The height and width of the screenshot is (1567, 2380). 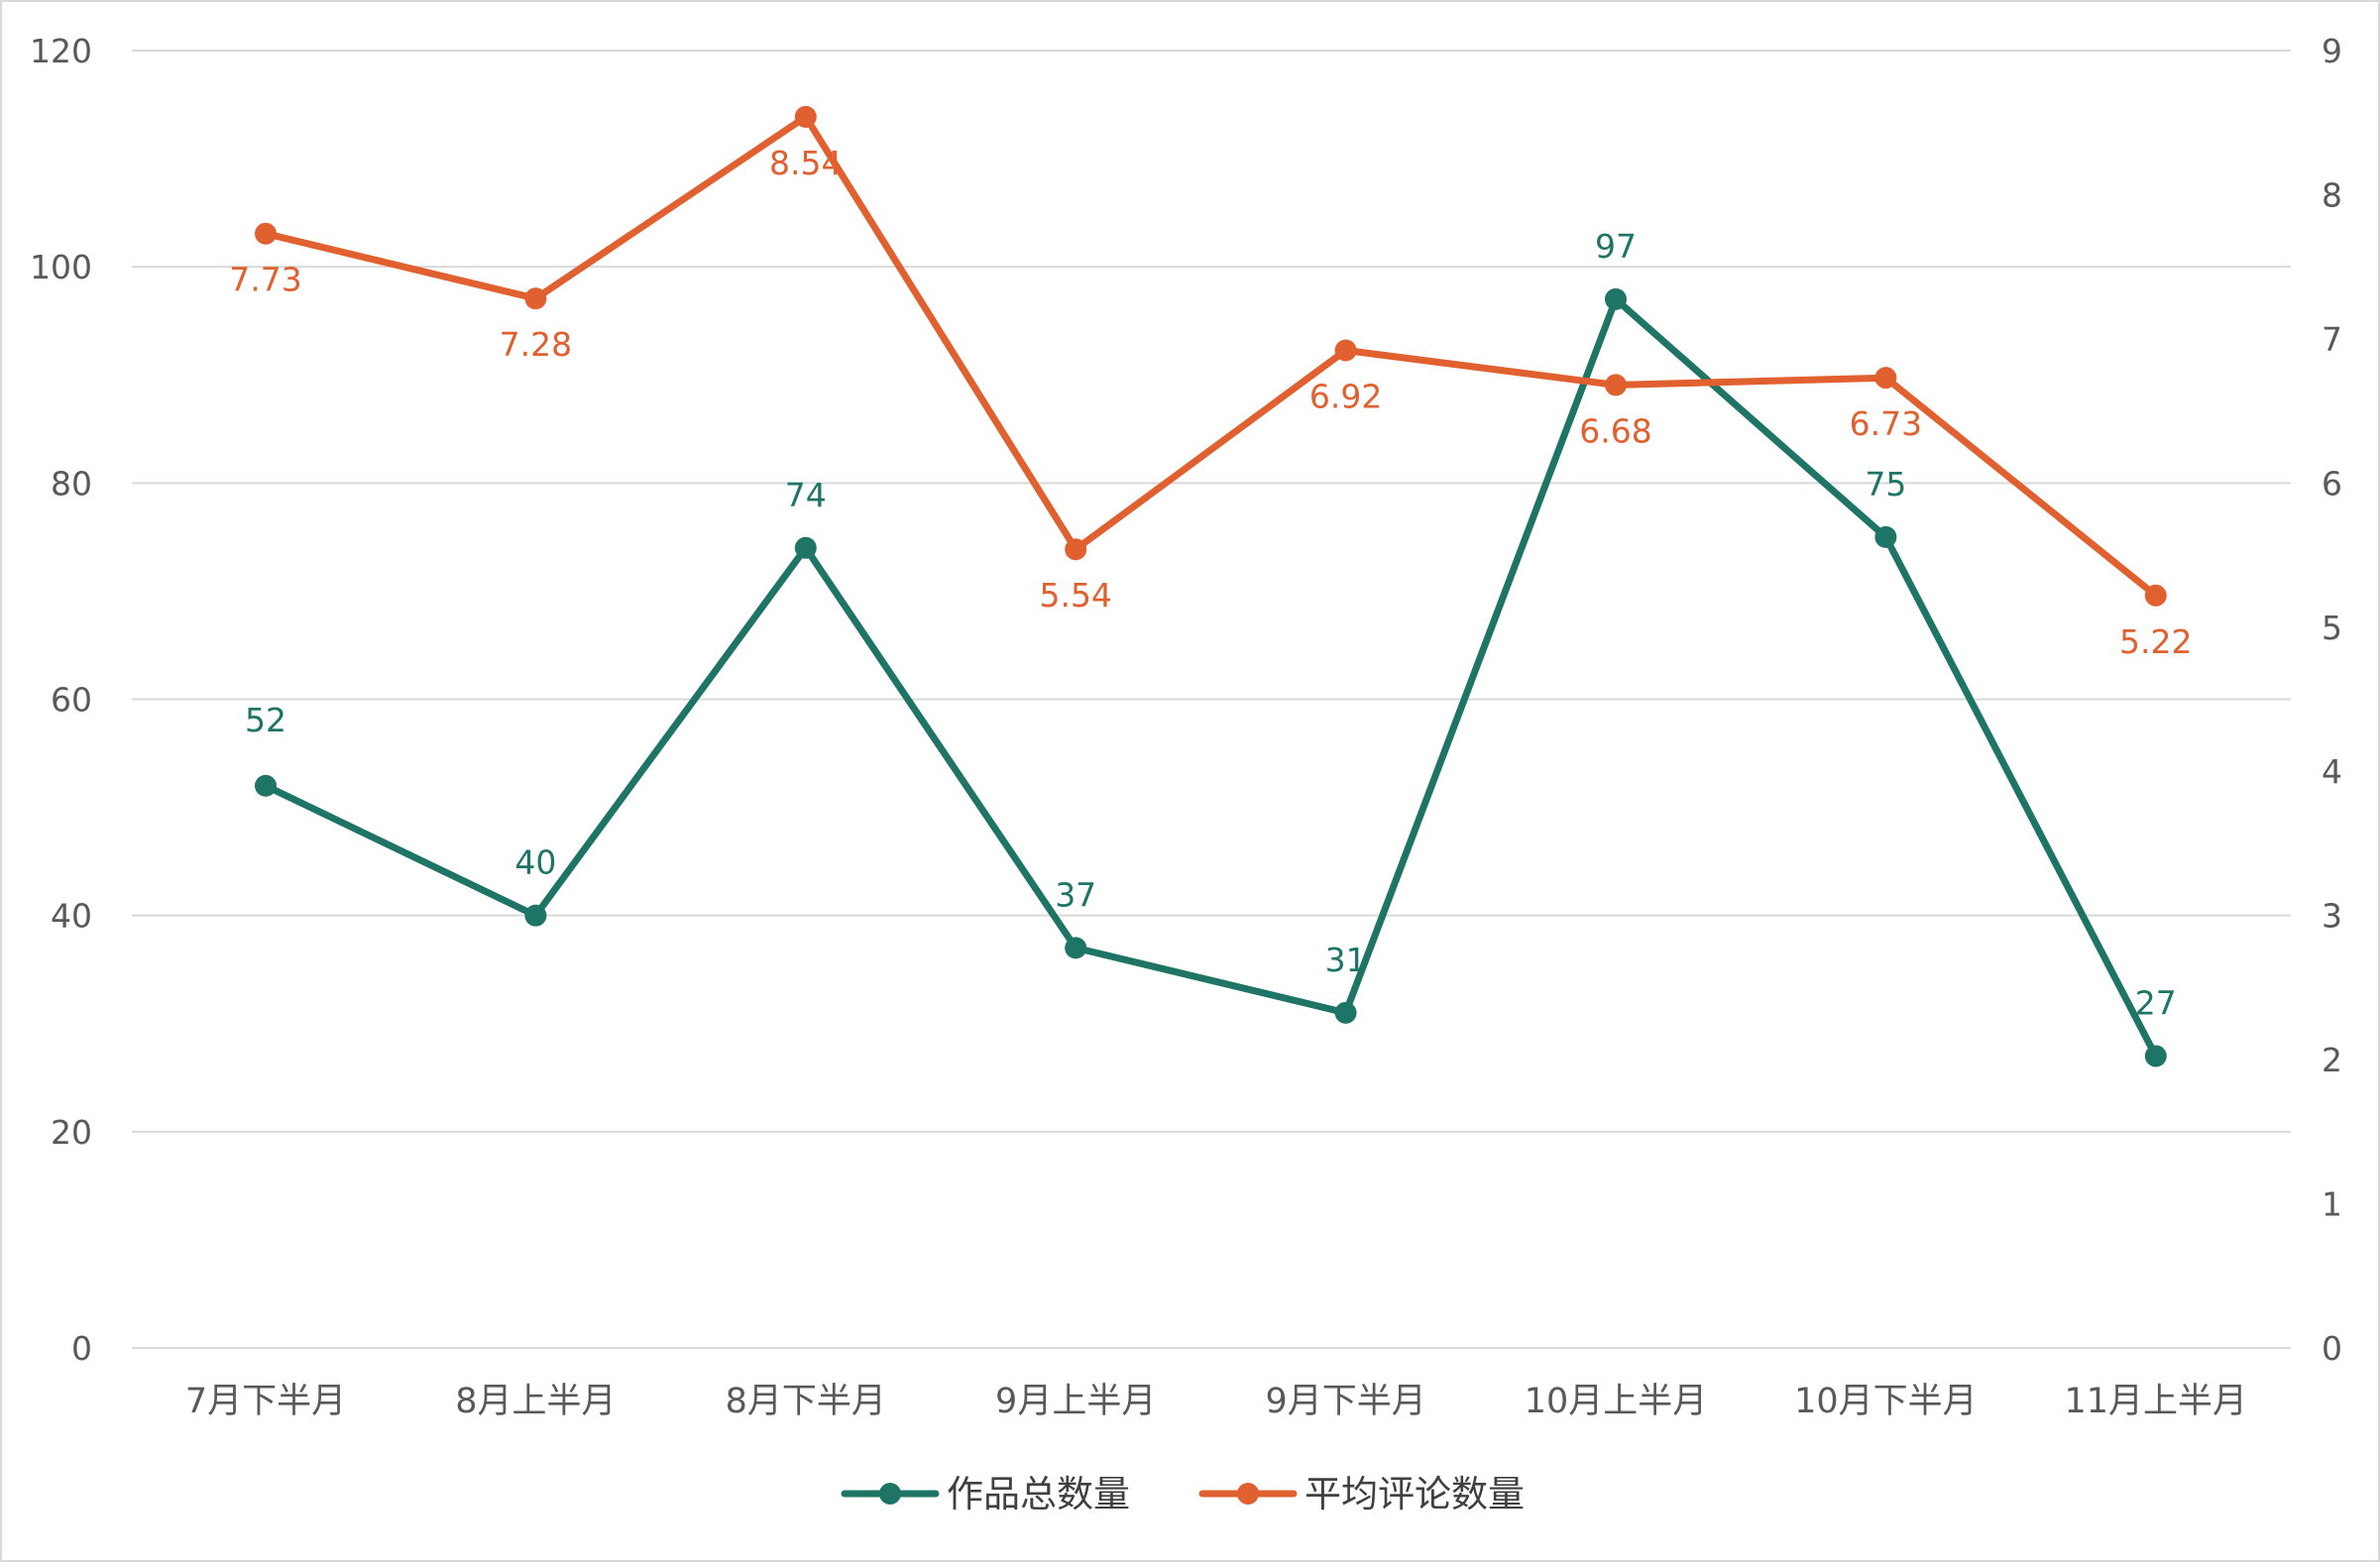 I want to click on x-tick-label: 10月下半月, so click(x=1886, y=1401).